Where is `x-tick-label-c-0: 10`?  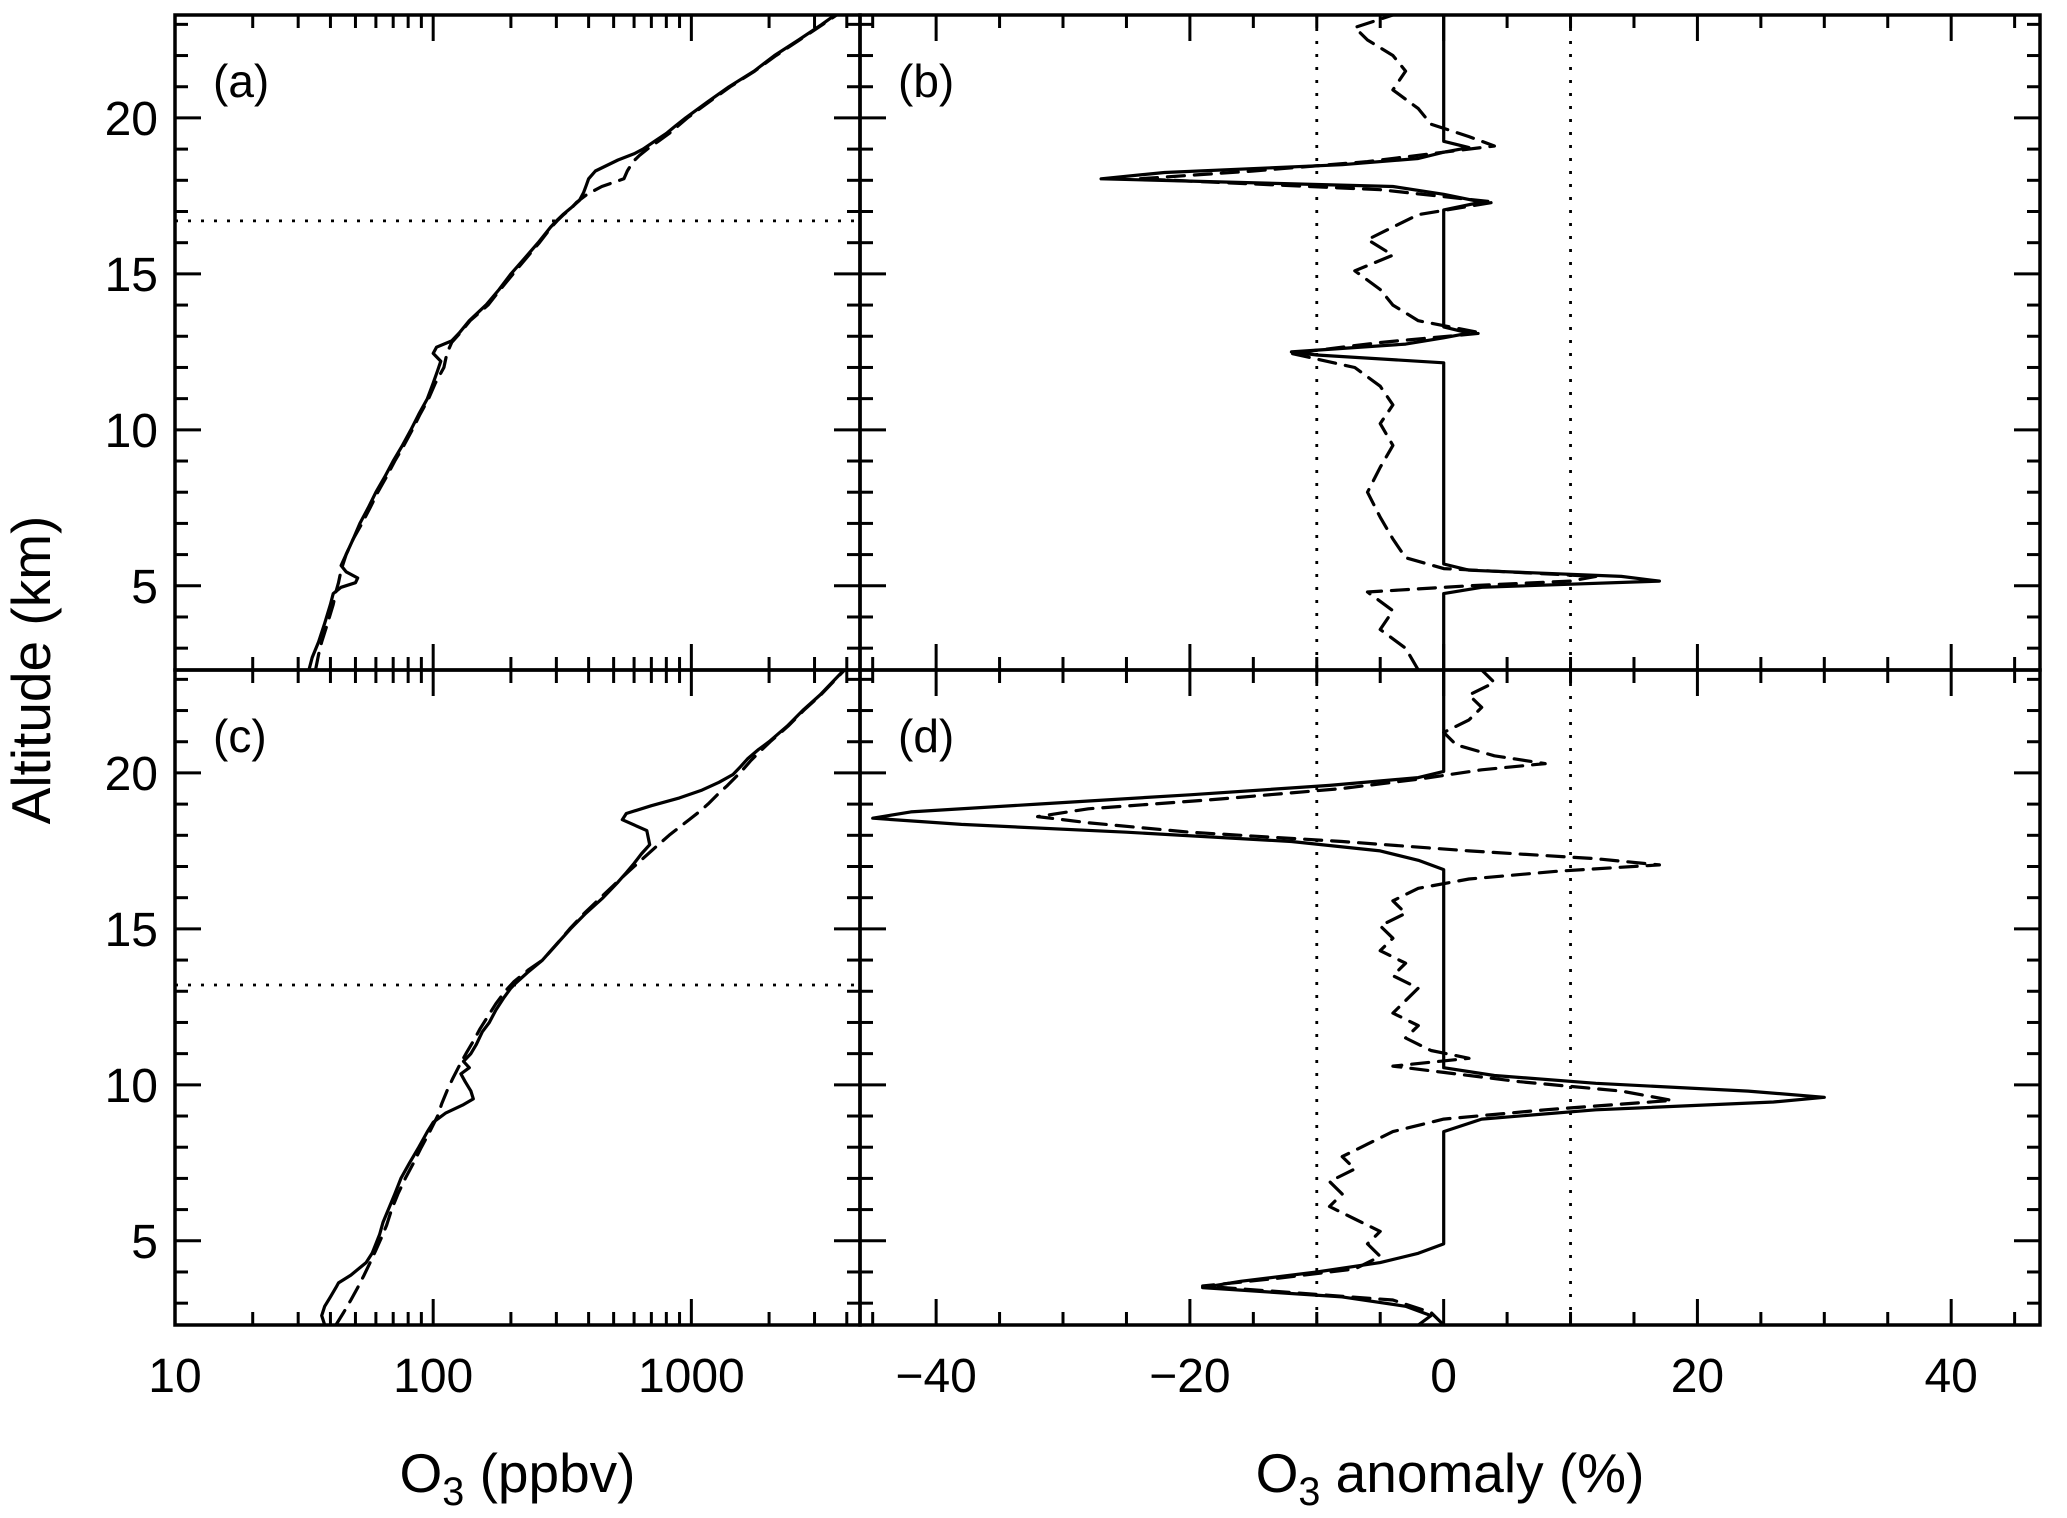 x-tick-label-c-0: 10 is located at coordinates (174, 1376).